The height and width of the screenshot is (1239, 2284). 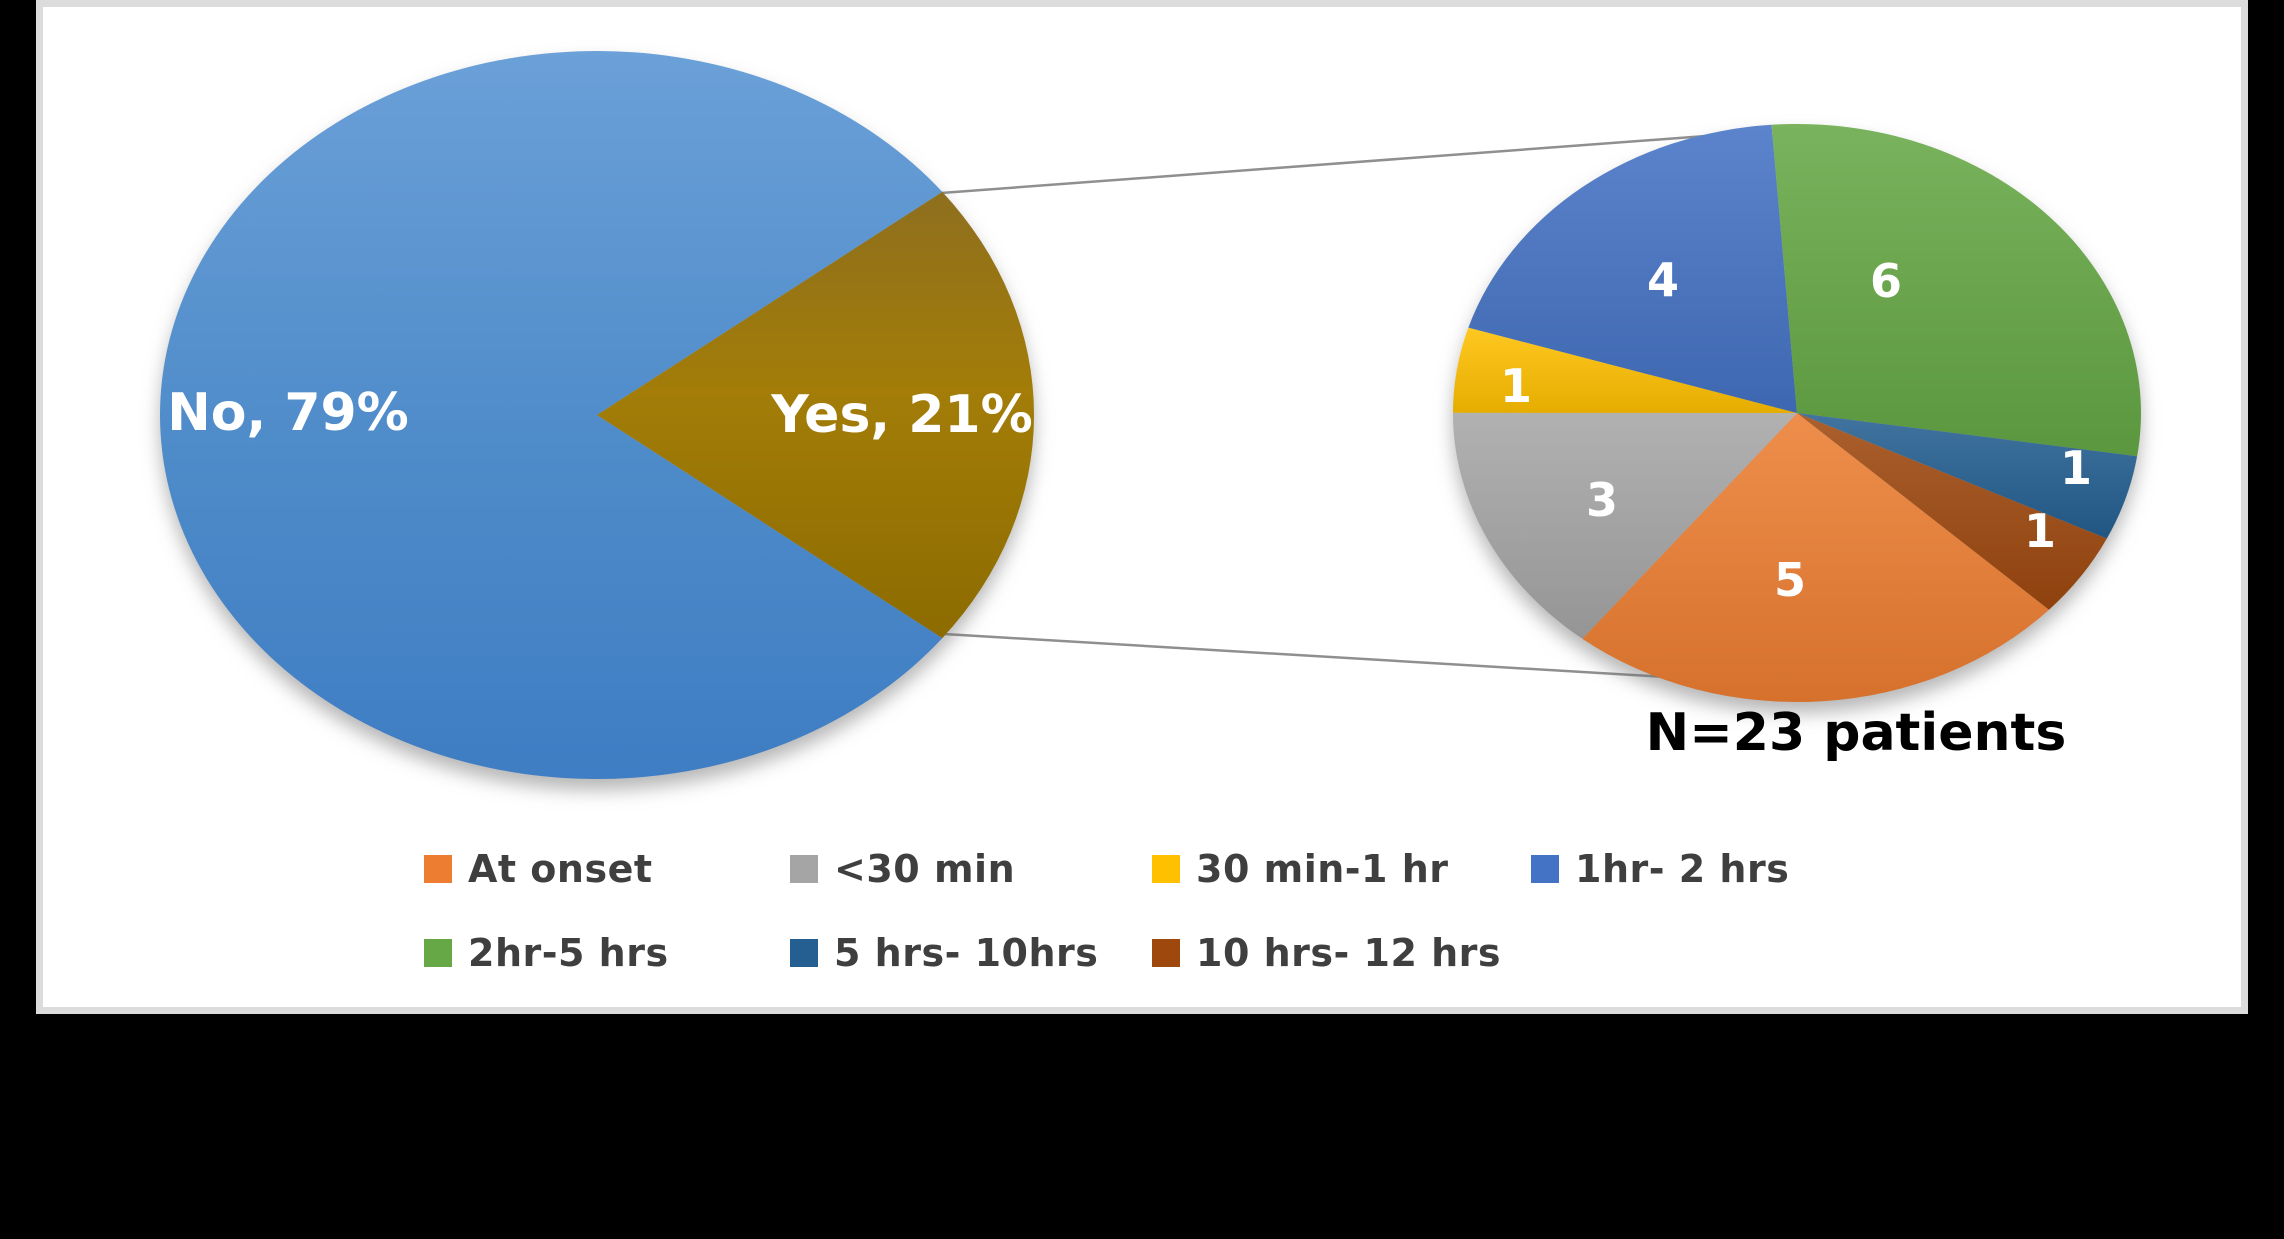 What do you see at coordinates (1625, 525) in the screenshot?
I see `secondary-pie-slice-lt-30-min` at bounding box center [1625, 525].